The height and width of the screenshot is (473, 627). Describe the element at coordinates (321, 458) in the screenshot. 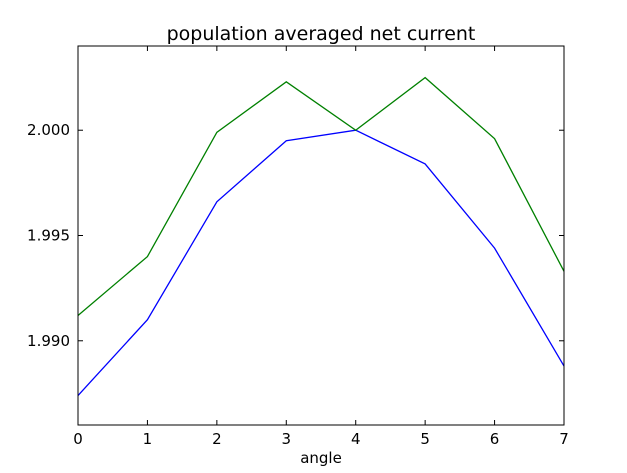

I see `x-axis-label: angle` at that location.